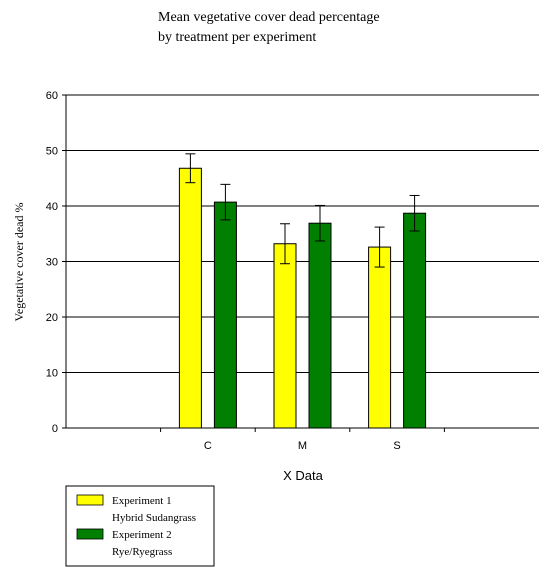 Image resolution: width=539 pixels, height=569 pixels. I want to click on x-tick-label-m: M, so click(302, 446).